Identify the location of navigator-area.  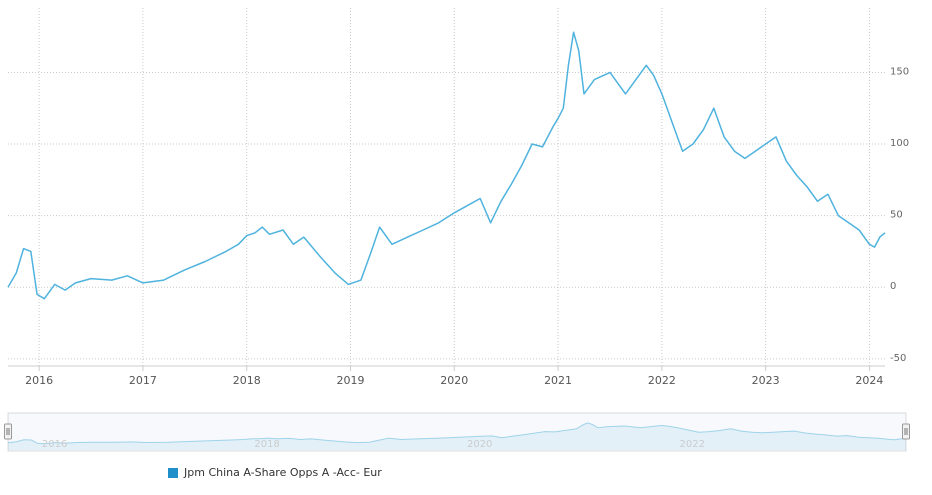
(457, 436).